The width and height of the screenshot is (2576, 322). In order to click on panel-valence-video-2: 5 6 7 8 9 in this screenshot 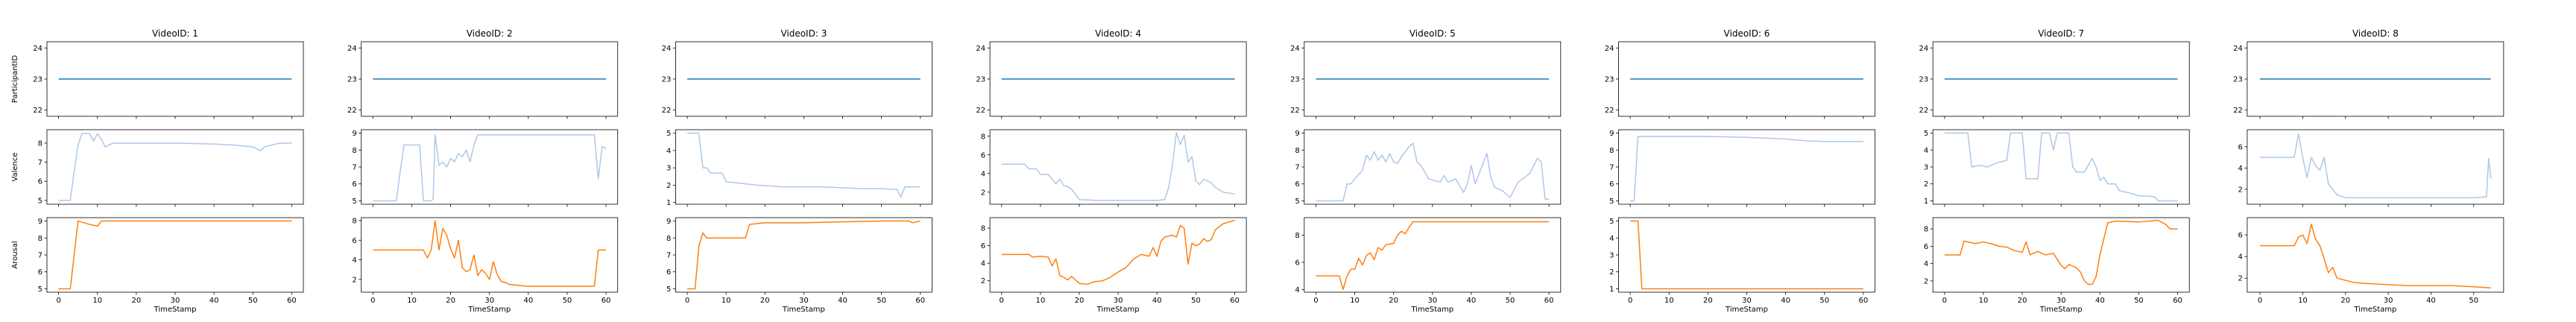, I will do `click(485, 168)`.